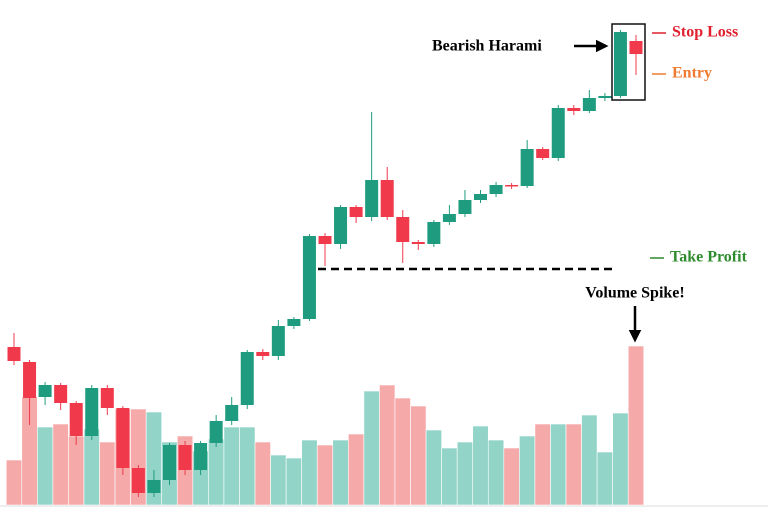 The width and height of the screenshot is (768, 513). I want to click on level-label: Entry, so click(692, 73).